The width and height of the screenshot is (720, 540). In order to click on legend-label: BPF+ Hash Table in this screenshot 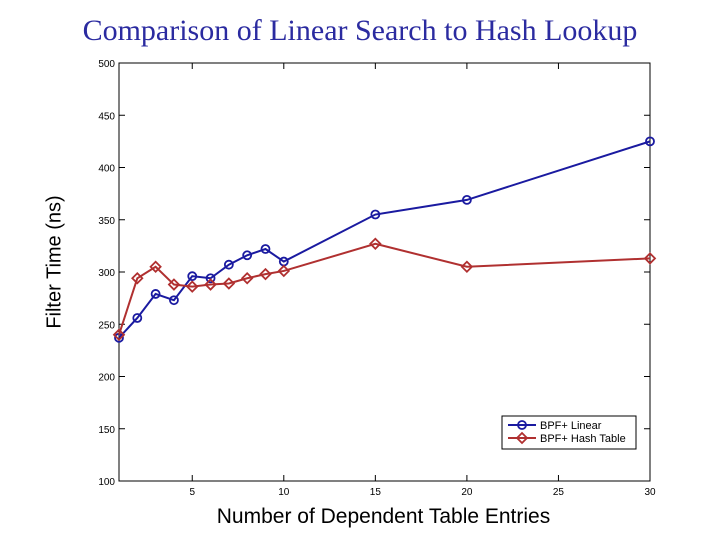, I will do `click(583, 439)`.